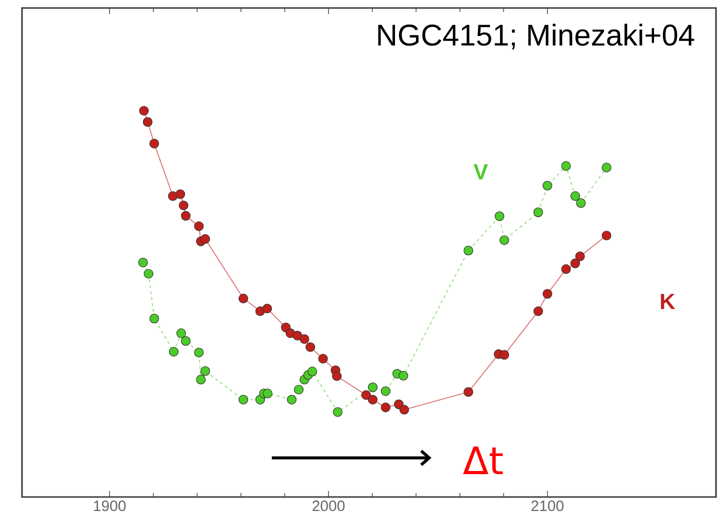 The image size is (728, 528). Describe the element at coordinates (110, 506) in the screenshot. I see `x-tick-label: 1900` at that location.